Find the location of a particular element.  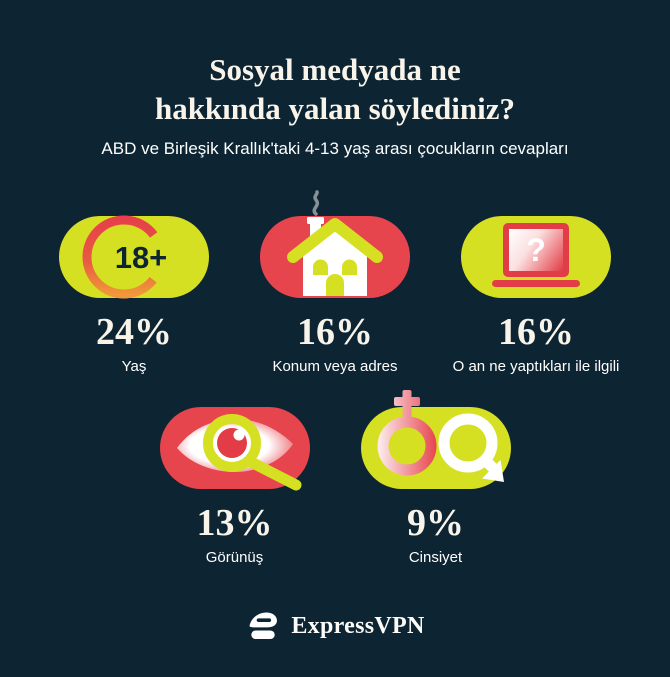

magnifier-ring is located at coordinates (231, 443).